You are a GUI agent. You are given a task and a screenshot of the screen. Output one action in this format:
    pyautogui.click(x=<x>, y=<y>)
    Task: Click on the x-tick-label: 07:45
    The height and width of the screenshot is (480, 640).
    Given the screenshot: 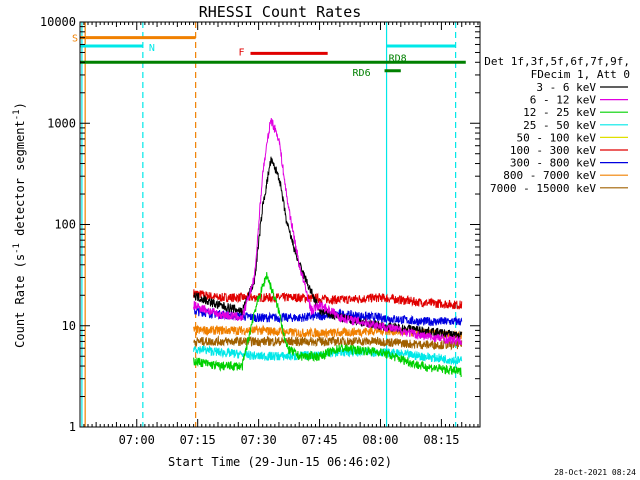 What is the action you would take?
    pyautogui.click(x=319, y=440)
    